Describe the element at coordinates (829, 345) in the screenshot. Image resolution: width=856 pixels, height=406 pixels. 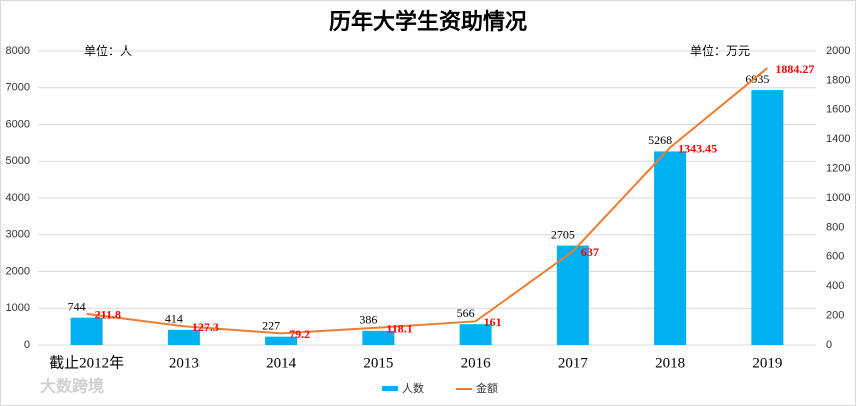
I see `y2-tick-label: 0` at that location.